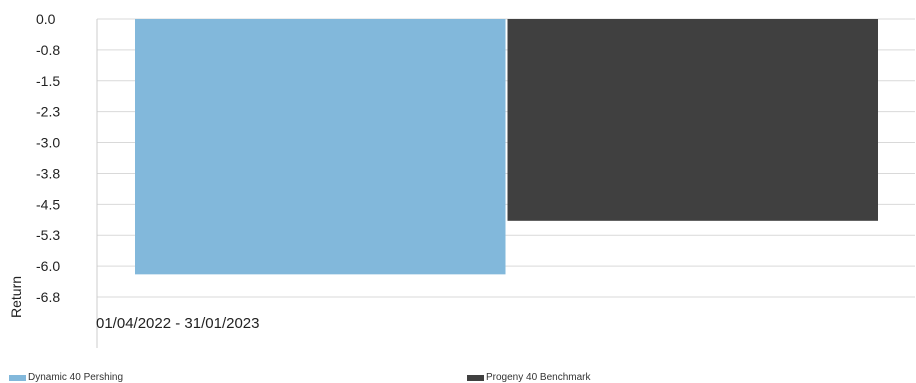 This screenshot has width=916, height=383. Describe the element at coordinates (48, 266) in the screenshot. I see `y-tick-label: -6.0` at that location.